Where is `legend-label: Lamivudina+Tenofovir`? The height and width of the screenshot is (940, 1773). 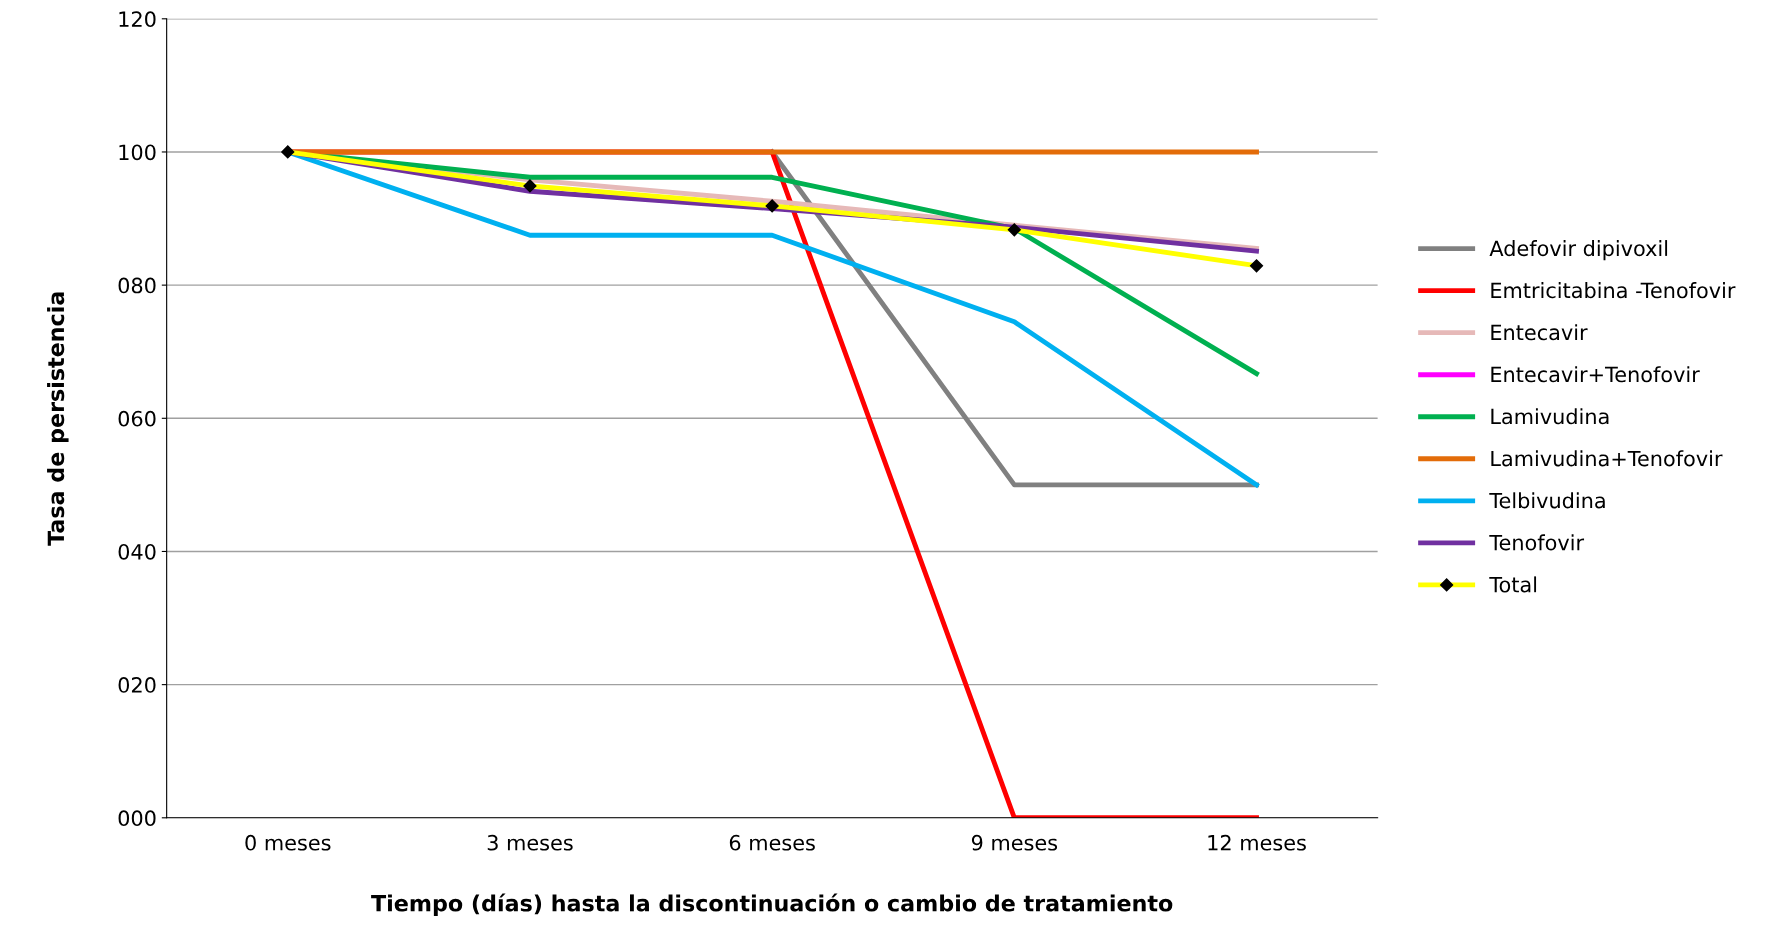
legend-label: Lamivudina+Tenofovir is located at coordinates (1607, 458).